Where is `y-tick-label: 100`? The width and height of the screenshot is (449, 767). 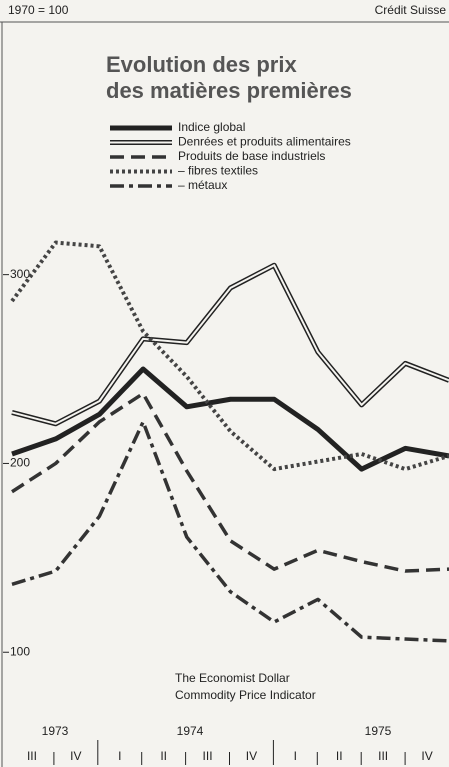
y-tick-label: 100 is located at coordinates (20, 651).